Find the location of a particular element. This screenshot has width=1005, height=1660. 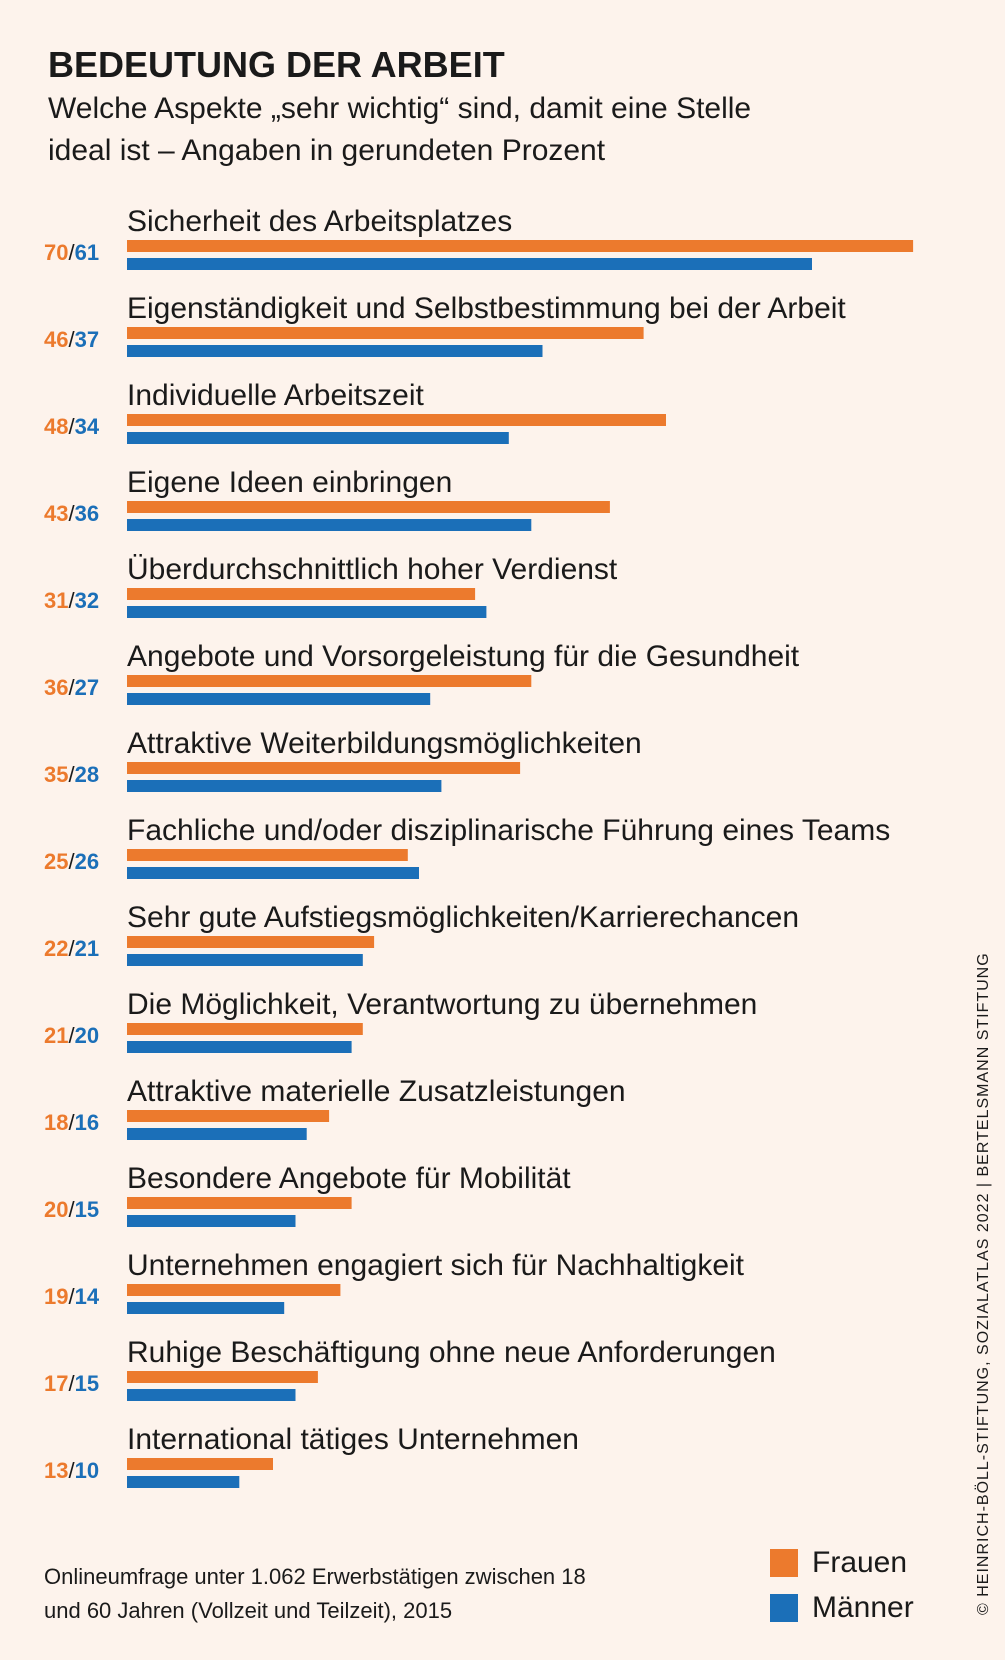

value-frauen: 48 is located at coordinates (56, 426).